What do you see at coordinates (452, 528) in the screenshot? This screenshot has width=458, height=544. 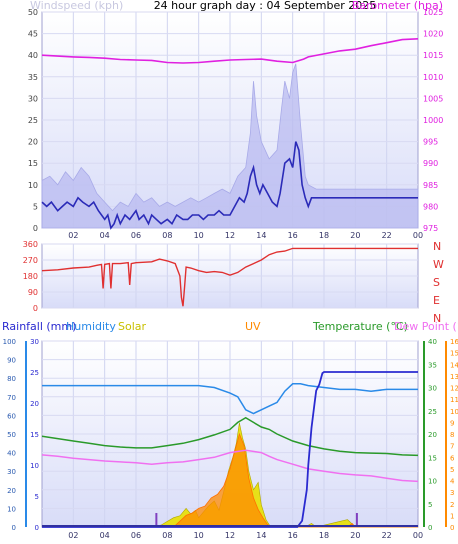 I see `tick-label-uv: 0` at bounding box center [452, 528].